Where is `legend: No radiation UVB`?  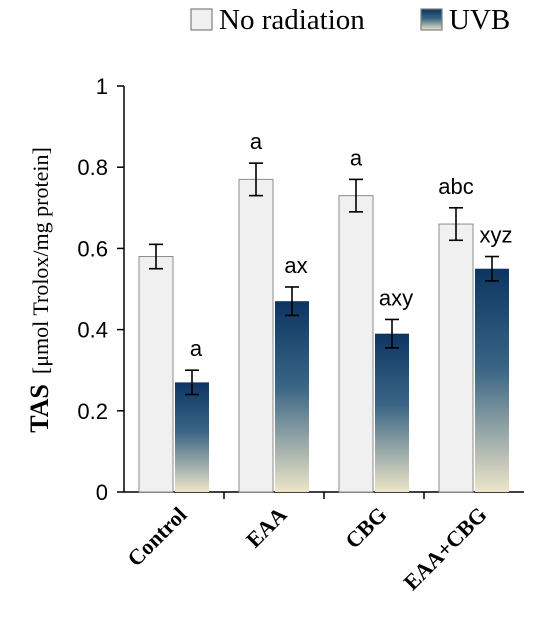
legend: No radiation UVB is located at coordinates (350, 20).